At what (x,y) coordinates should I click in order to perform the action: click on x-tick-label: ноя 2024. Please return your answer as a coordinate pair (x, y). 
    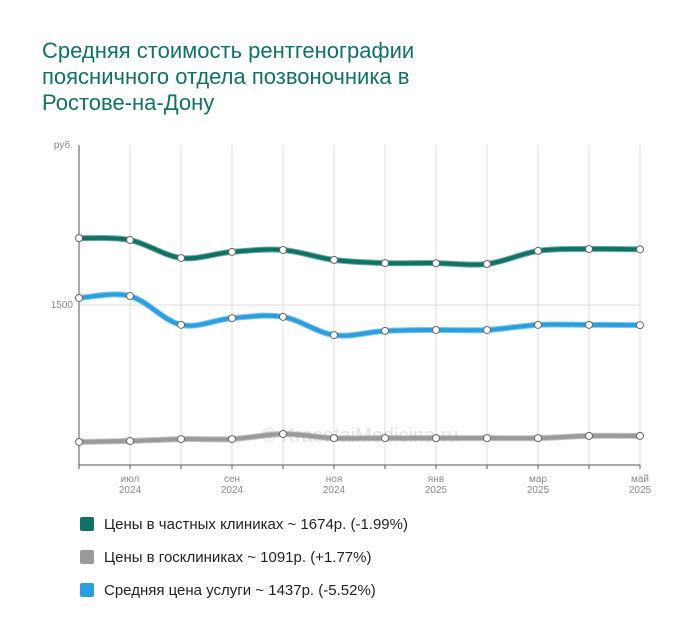
    Looking at the image, I should click on (334, 485).